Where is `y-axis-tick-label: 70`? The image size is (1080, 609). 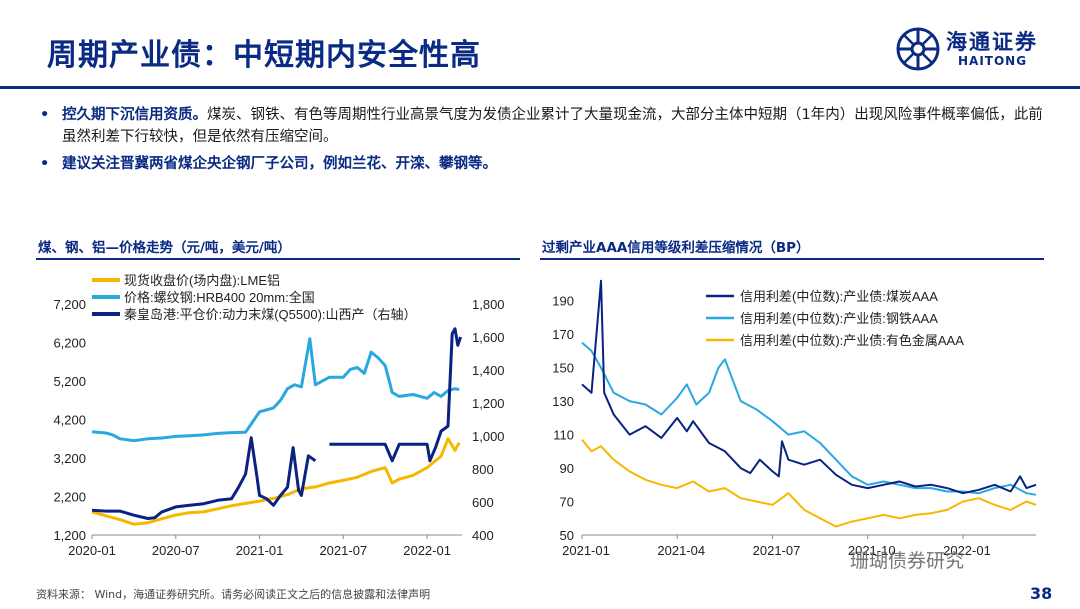 y-axis-tick-label: 70 is located at coordinates (567, 502).